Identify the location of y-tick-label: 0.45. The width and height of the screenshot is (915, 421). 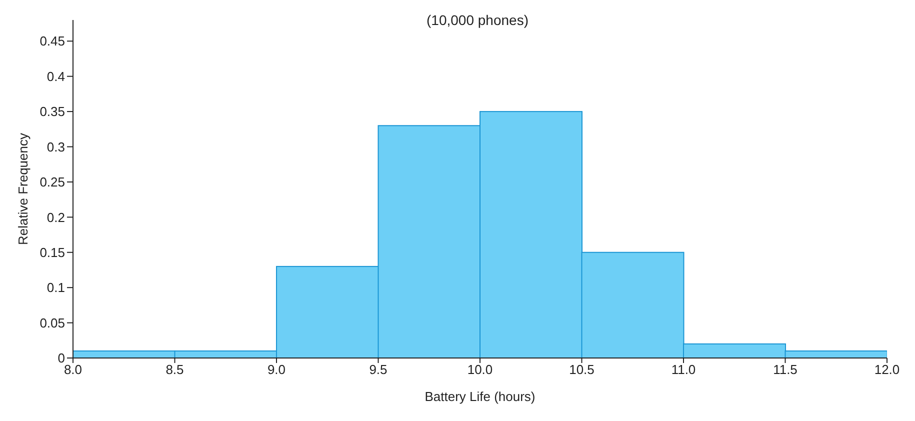
(52, 41).